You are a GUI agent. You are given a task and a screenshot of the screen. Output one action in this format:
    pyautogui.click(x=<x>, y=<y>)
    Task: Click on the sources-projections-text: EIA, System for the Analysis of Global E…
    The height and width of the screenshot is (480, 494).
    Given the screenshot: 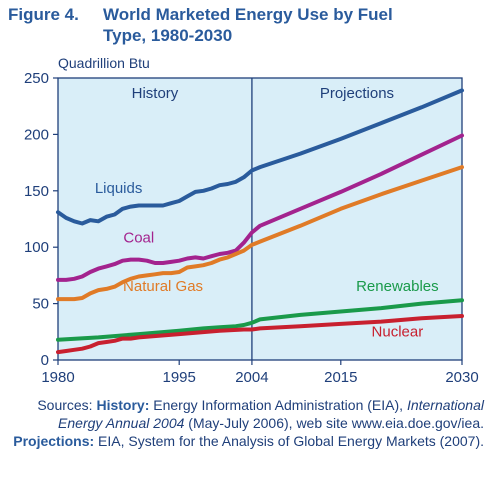 What is the action you would take?
    pyautogui.click(x=289, y=441)
    